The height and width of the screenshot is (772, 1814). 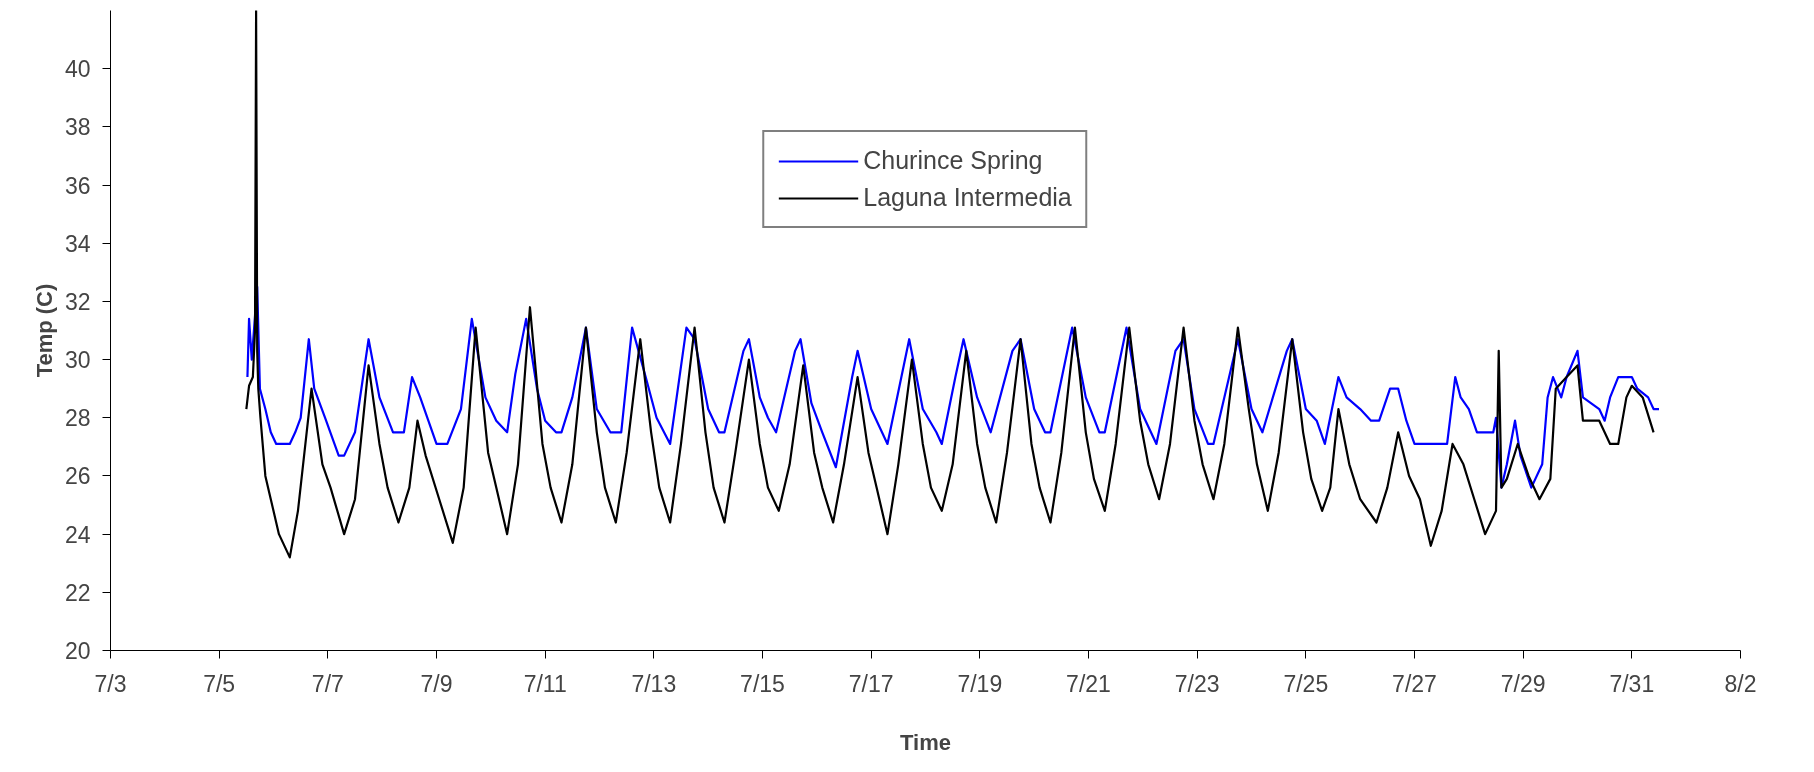 What do you see at coordinates (77, 592) in the screenshot?
I see `y-tick-label: 22` at bounding box center [77, 592].